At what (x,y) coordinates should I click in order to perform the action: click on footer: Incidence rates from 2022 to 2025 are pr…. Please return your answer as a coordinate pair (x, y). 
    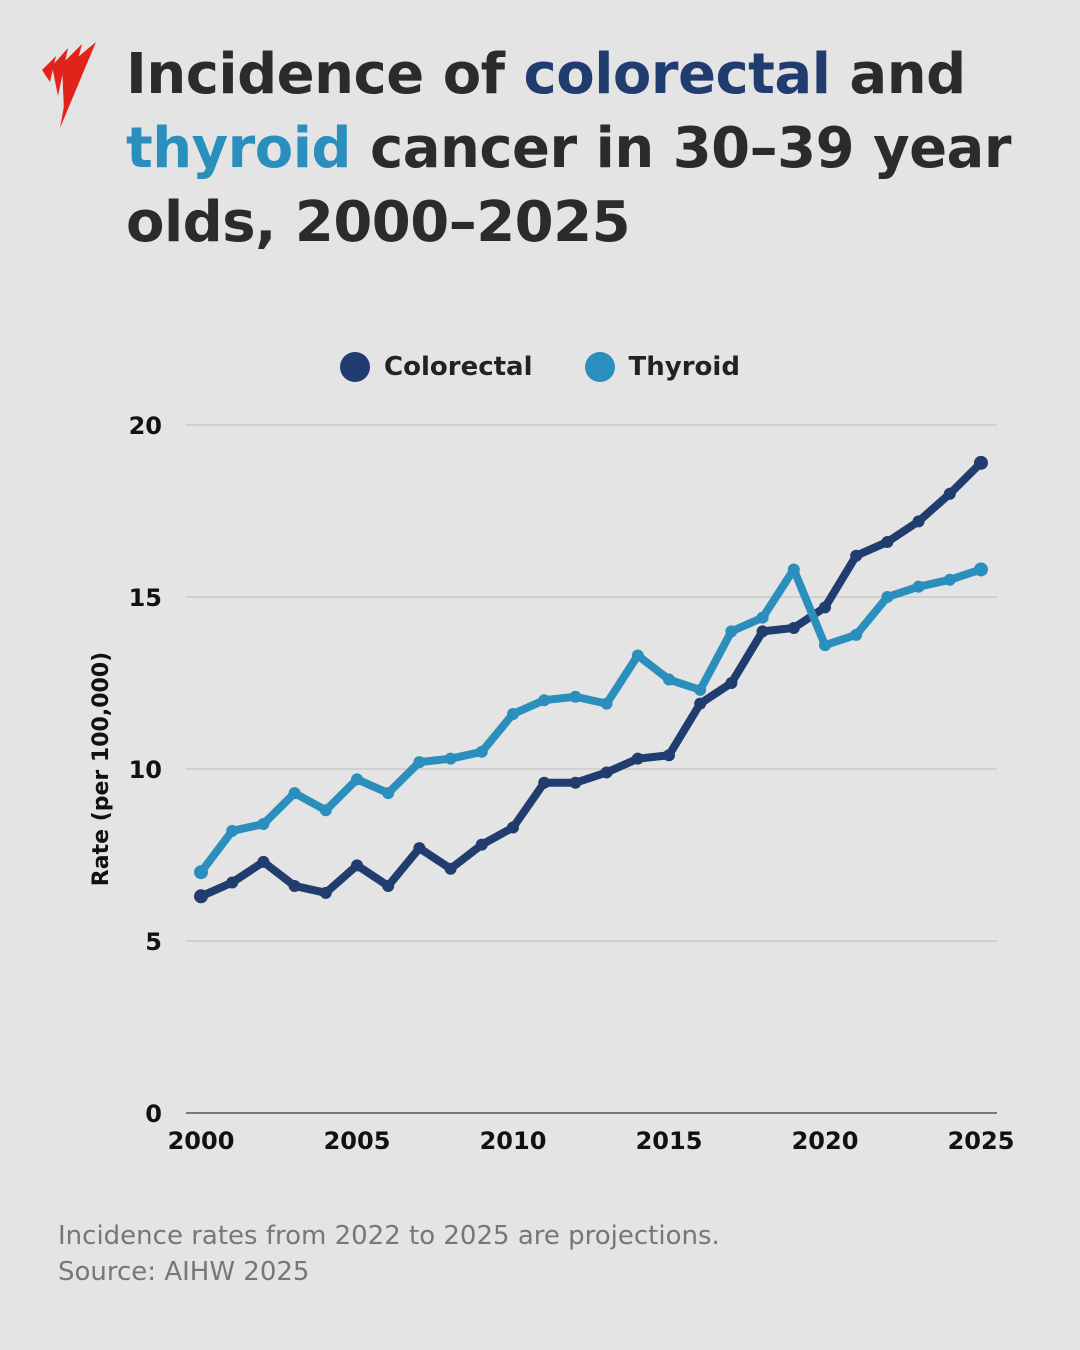
    Looking at the image, I should click on (389, 1254).